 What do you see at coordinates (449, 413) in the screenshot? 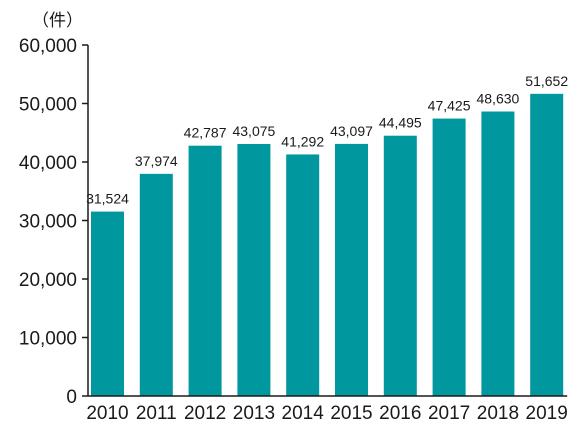
I see `x-tick-label: 2017` at bounding box center [449, 413].